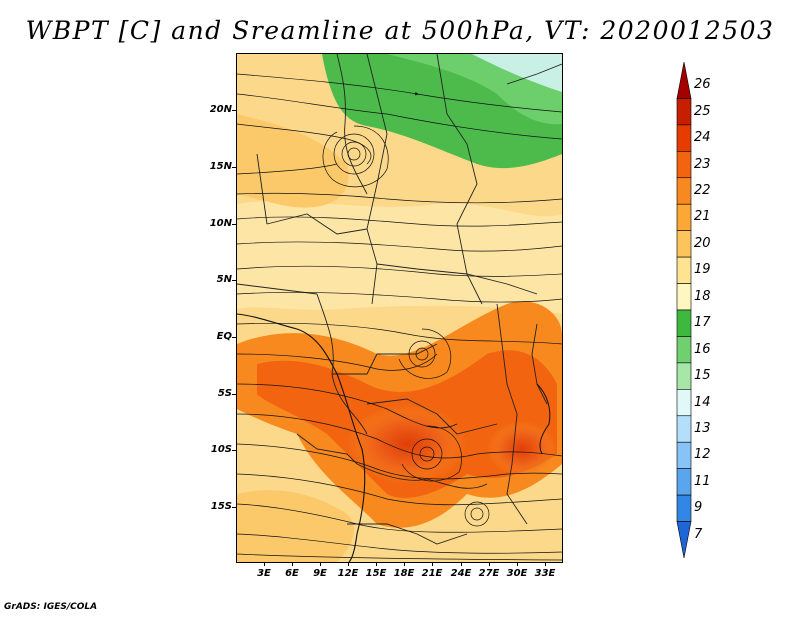  Describe the element at coordinates (221, 506) in the screenshot. I see `lat-label: 15S` at that location.